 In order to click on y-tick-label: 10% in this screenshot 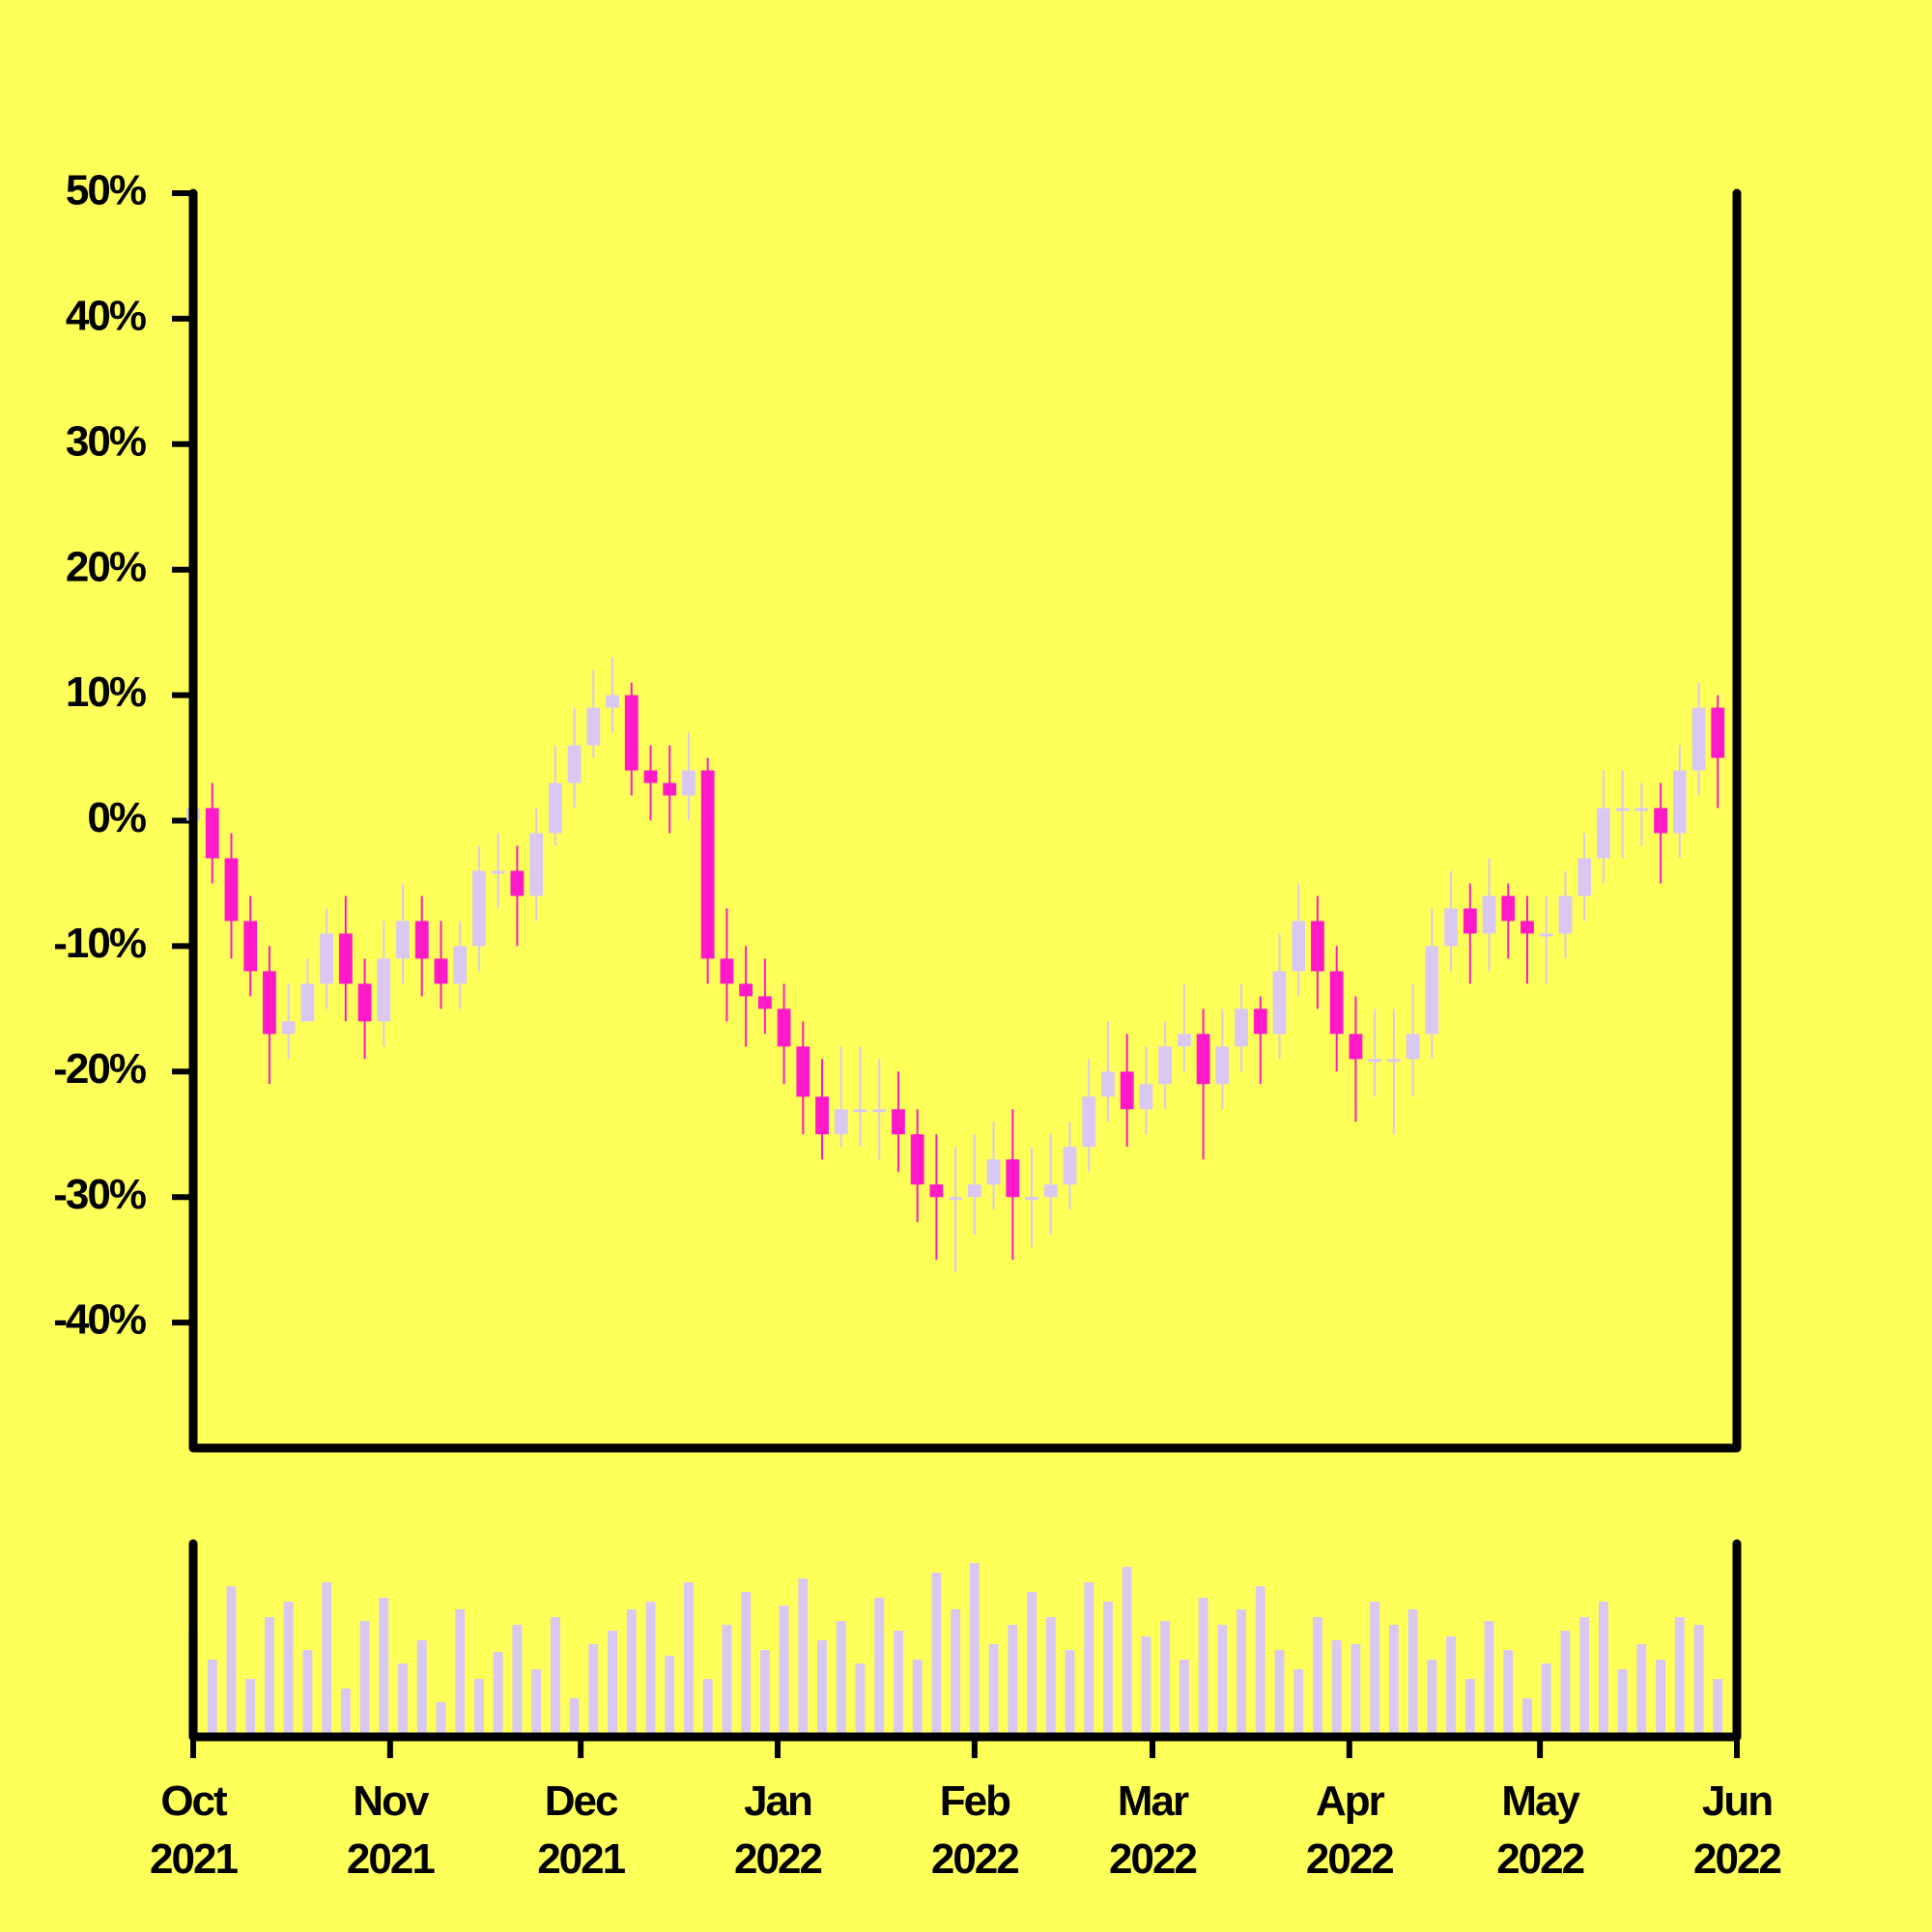, I will do `click(106, 692)`.